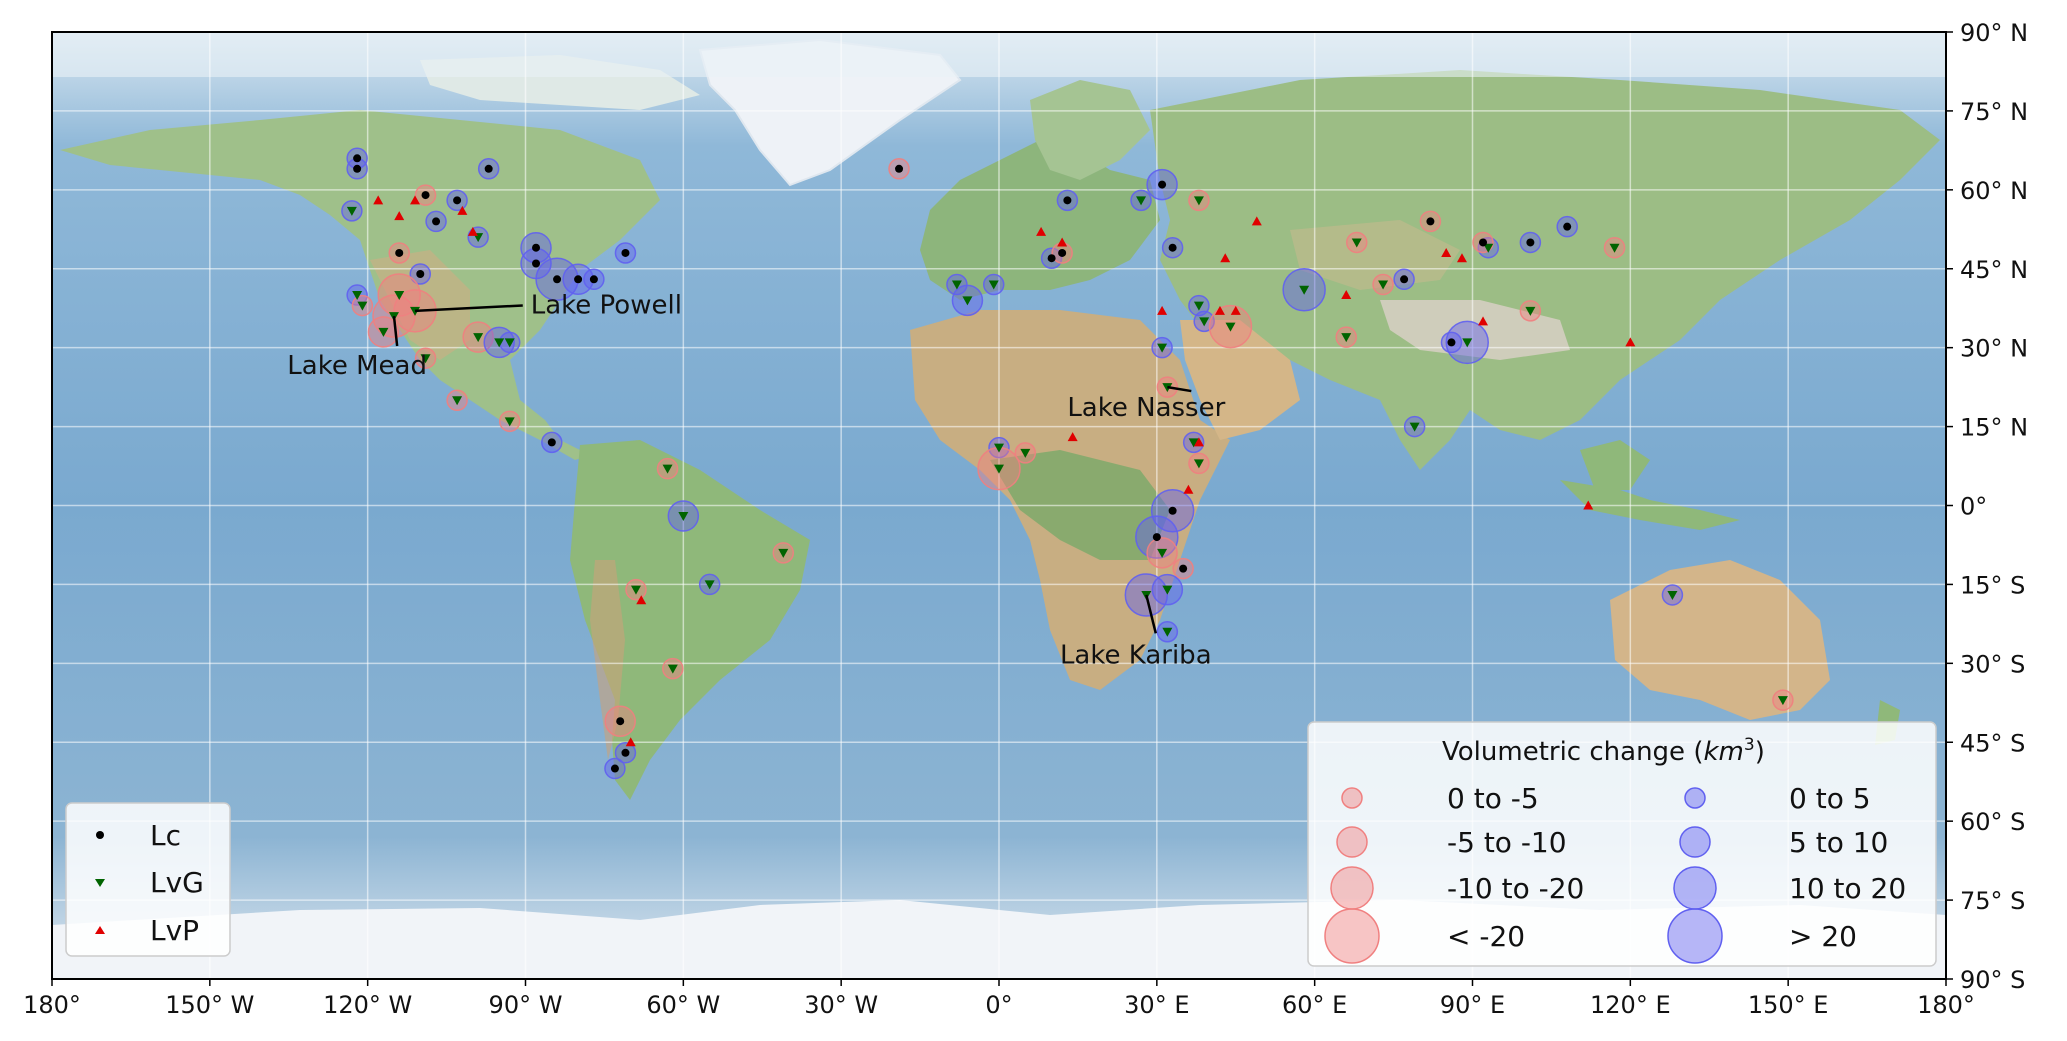  I want to click on north-america-desert, so click(420, 305).